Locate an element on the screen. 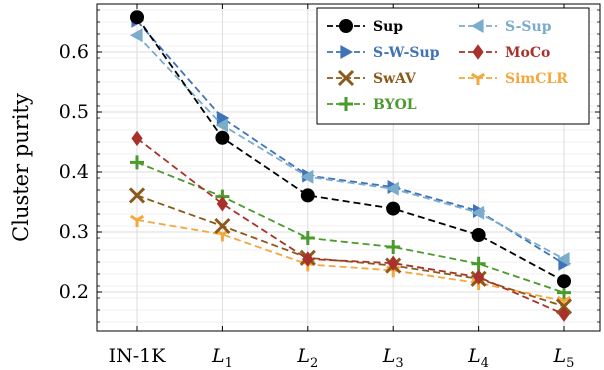 The image size is (604, 370). legend-entry: SimCLR is located at coordinates (513, 79).